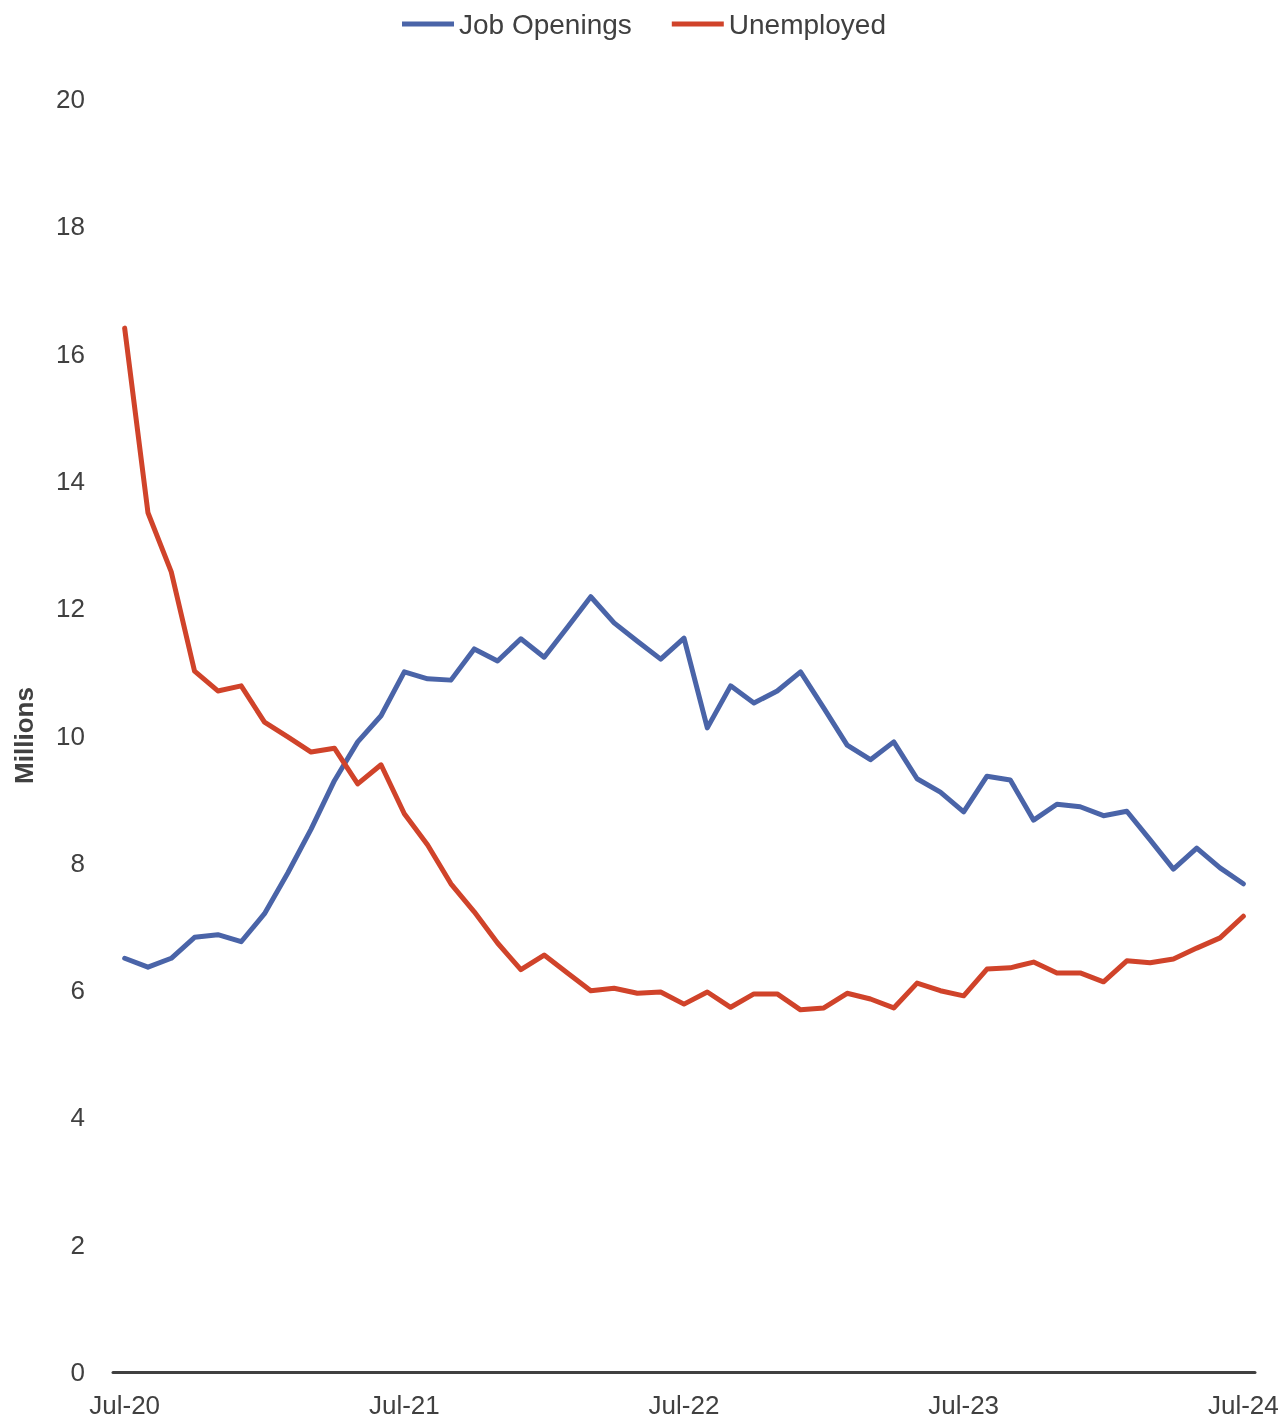 This screenshot has width=1288, height=1426. Describe the element at coordinates (807, 24) in the screenshot. I see `legend-label: Unemployed` at that location.